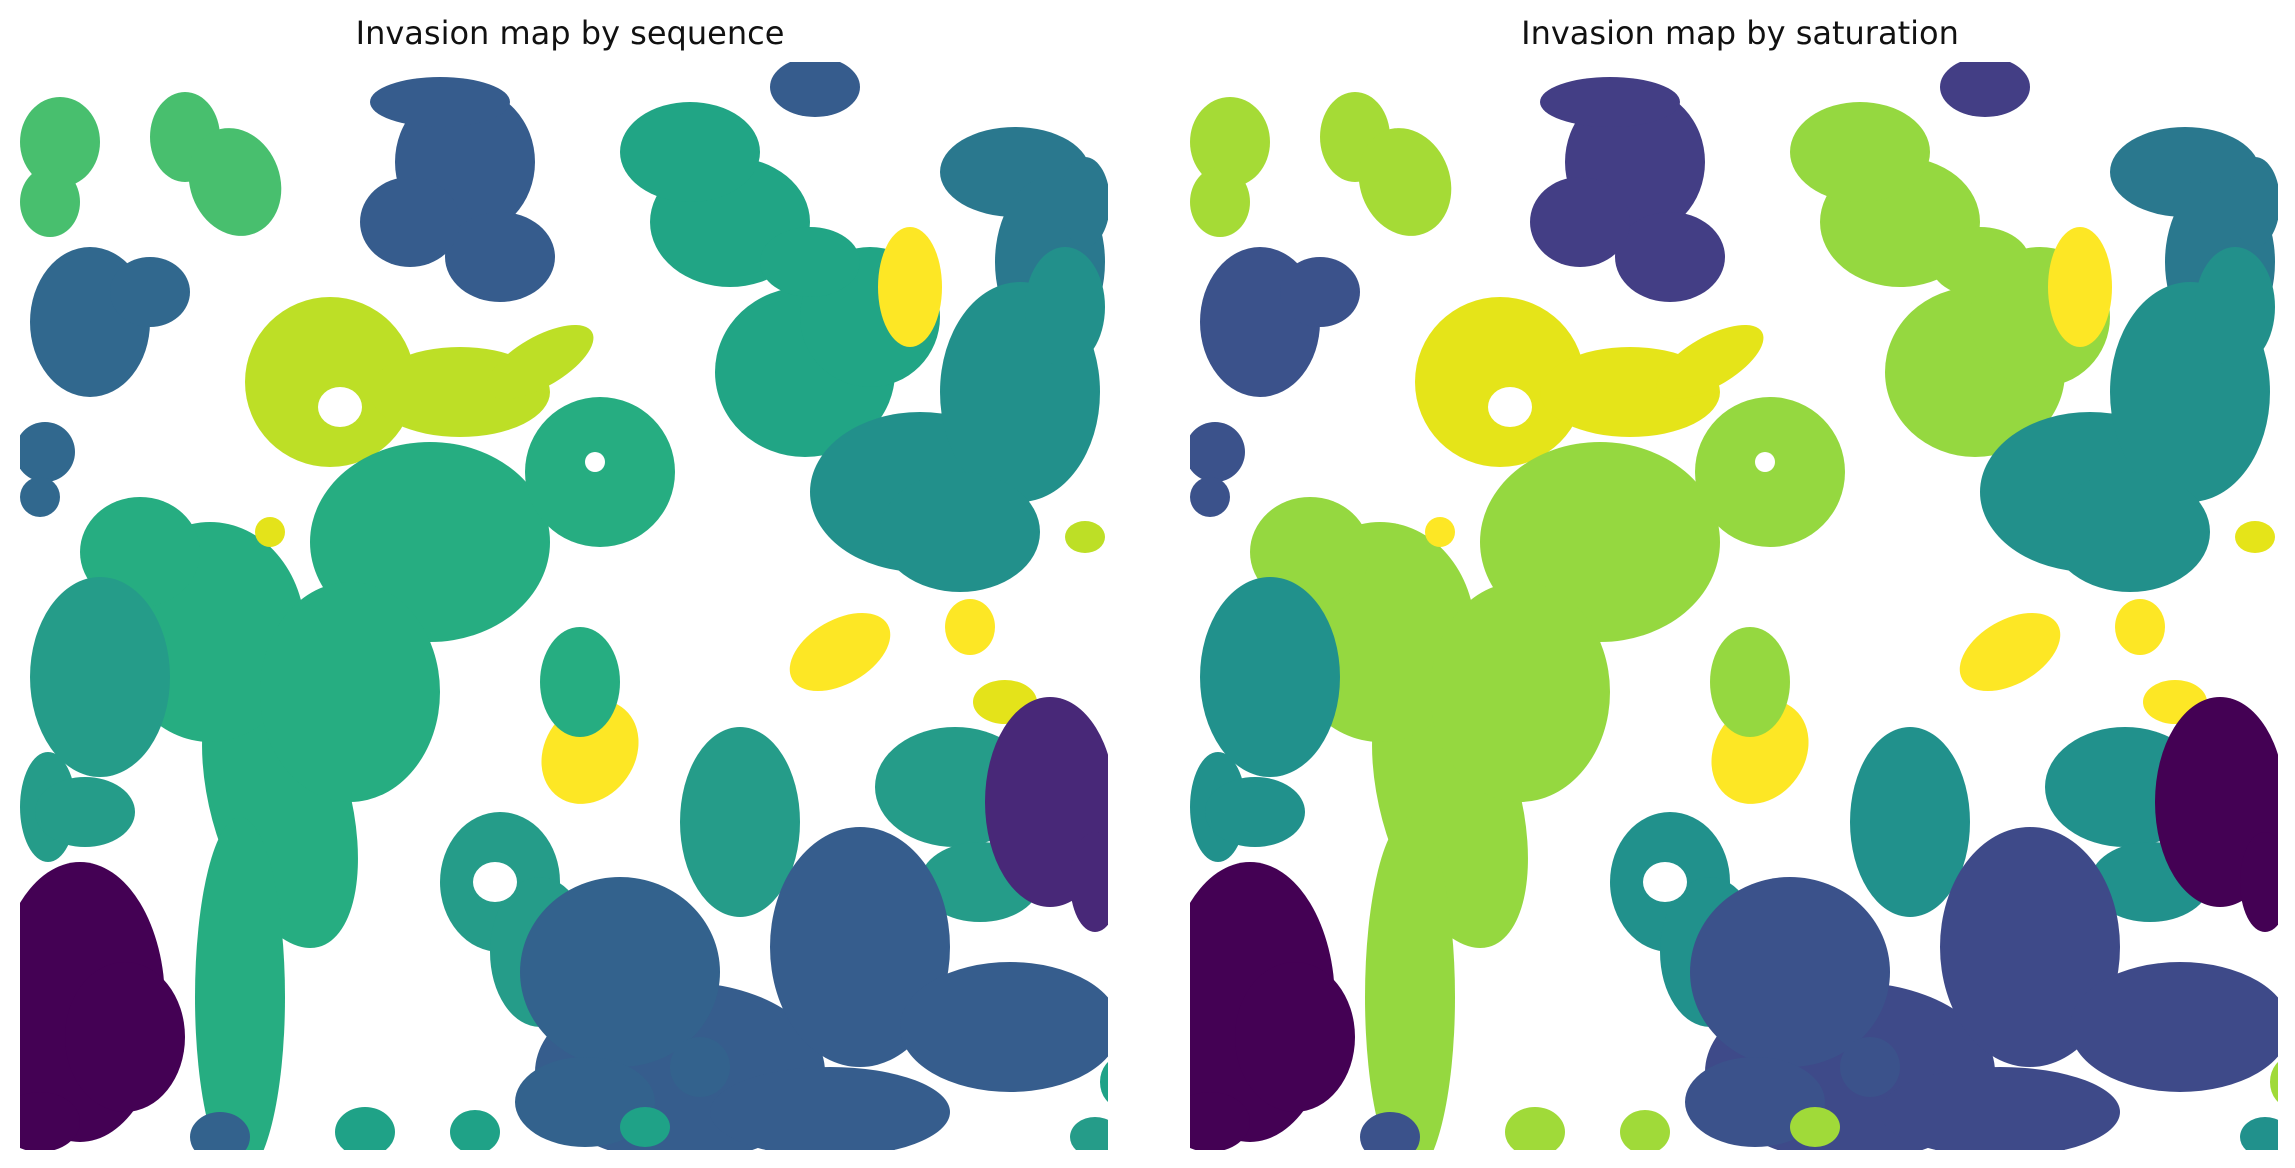 The width and height of the screenshot is (2295, 1168). I want to click on cluster-blue-top, so click(610, 182).